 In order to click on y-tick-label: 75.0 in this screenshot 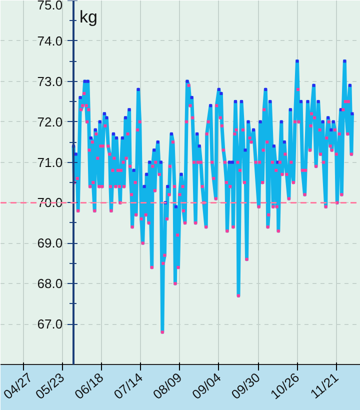, I will do `click(50, 6)`.